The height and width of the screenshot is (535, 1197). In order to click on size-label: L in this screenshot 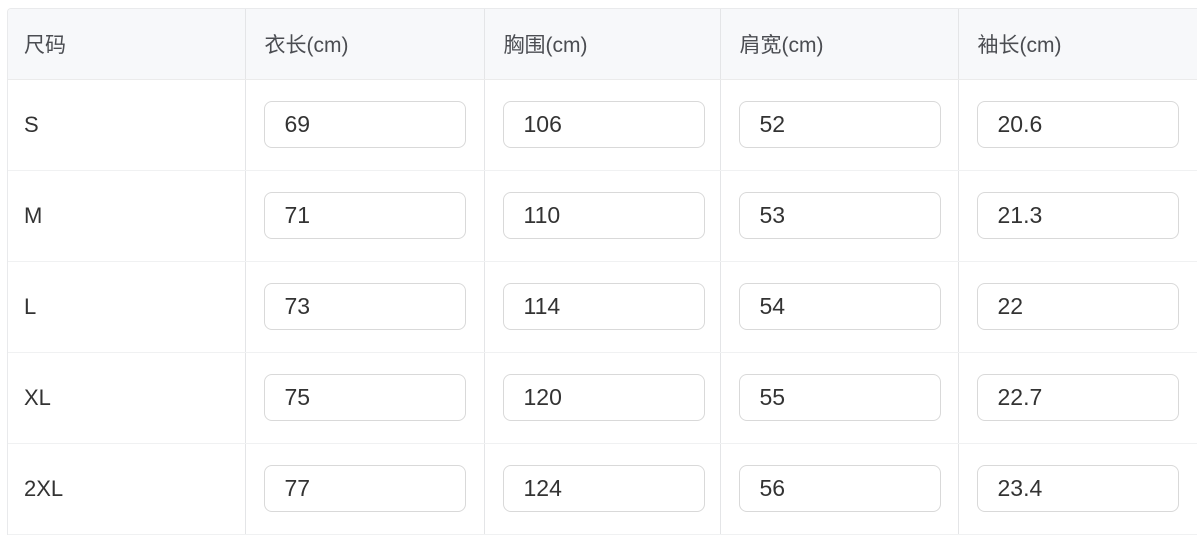, I will do `click(126, 307)`.